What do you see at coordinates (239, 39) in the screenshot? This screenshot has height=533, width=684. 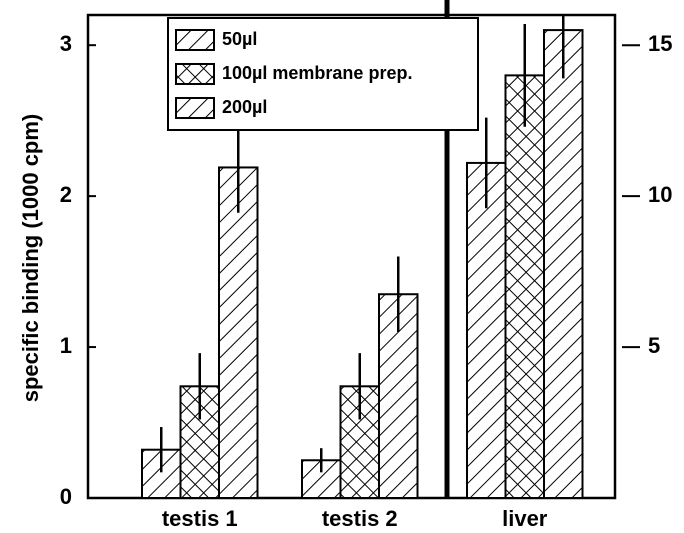 I see `legend-label: 50µl` at bounding box center [239, 39].